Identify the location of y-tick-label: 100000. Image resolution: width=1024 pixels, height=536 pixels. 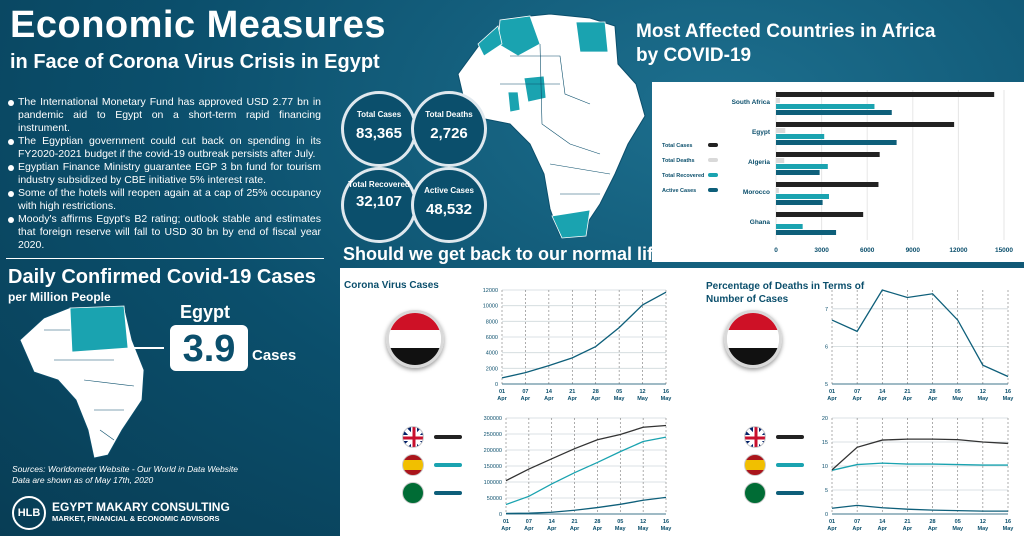
(493, 483).